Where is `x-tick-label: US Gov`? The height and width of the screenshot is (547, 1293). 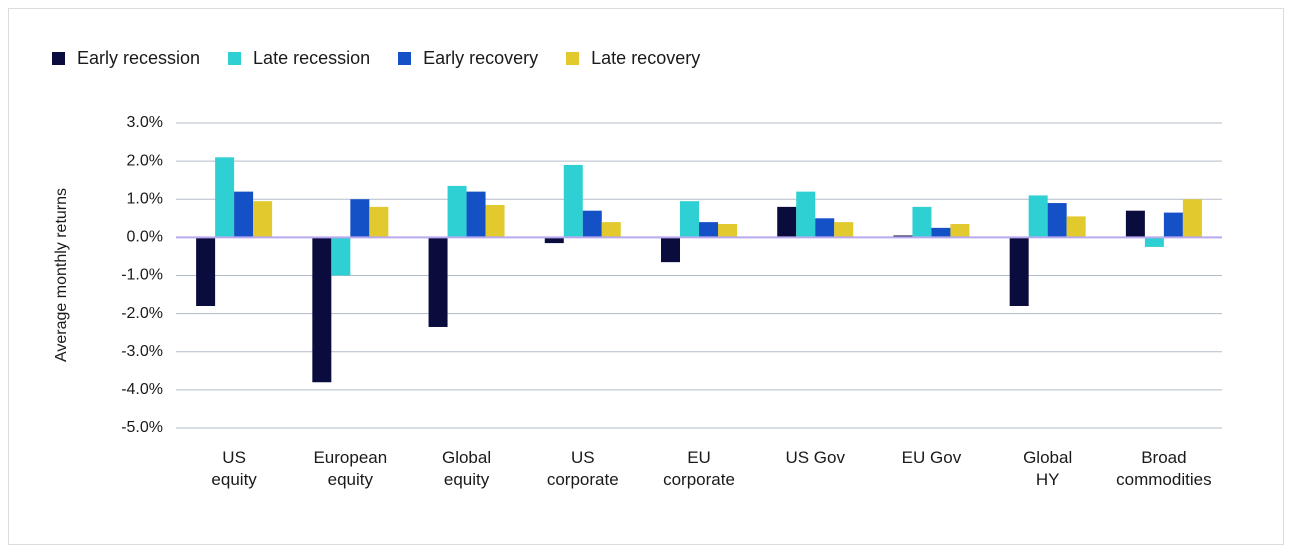
x-tick-label: US Gov is located at coordinates (815, 457).